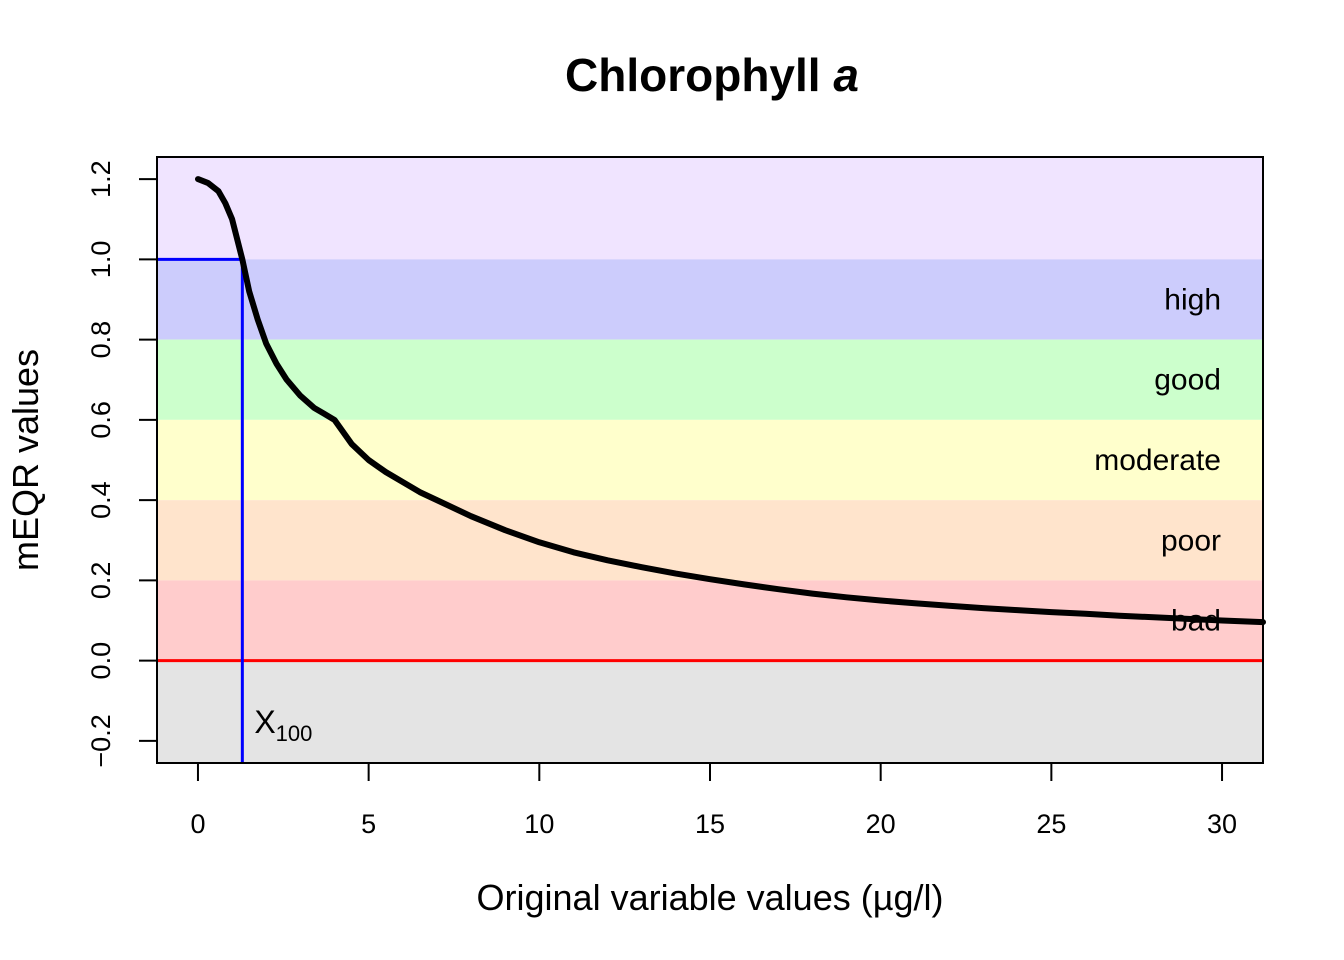 The height and width of the screenshot is (960, 1344). What do you see at coordinates (1222, 824) in the screenshot?
I see `x-tick-label-30: 30` at bounding box center [1222, 824].